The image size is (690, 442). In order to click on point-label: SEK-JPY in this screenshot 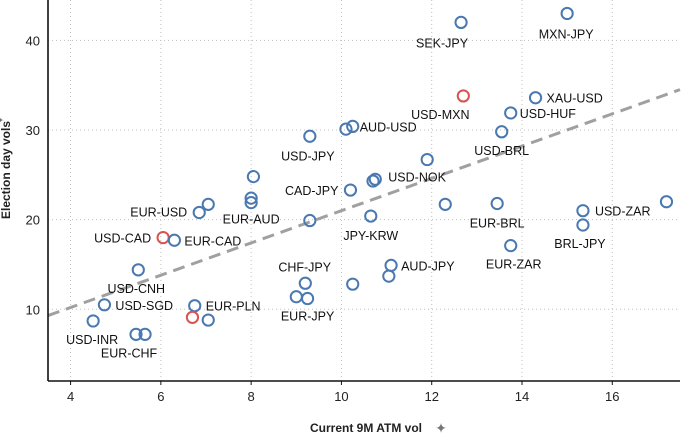, I will do `click(442, 43)`.